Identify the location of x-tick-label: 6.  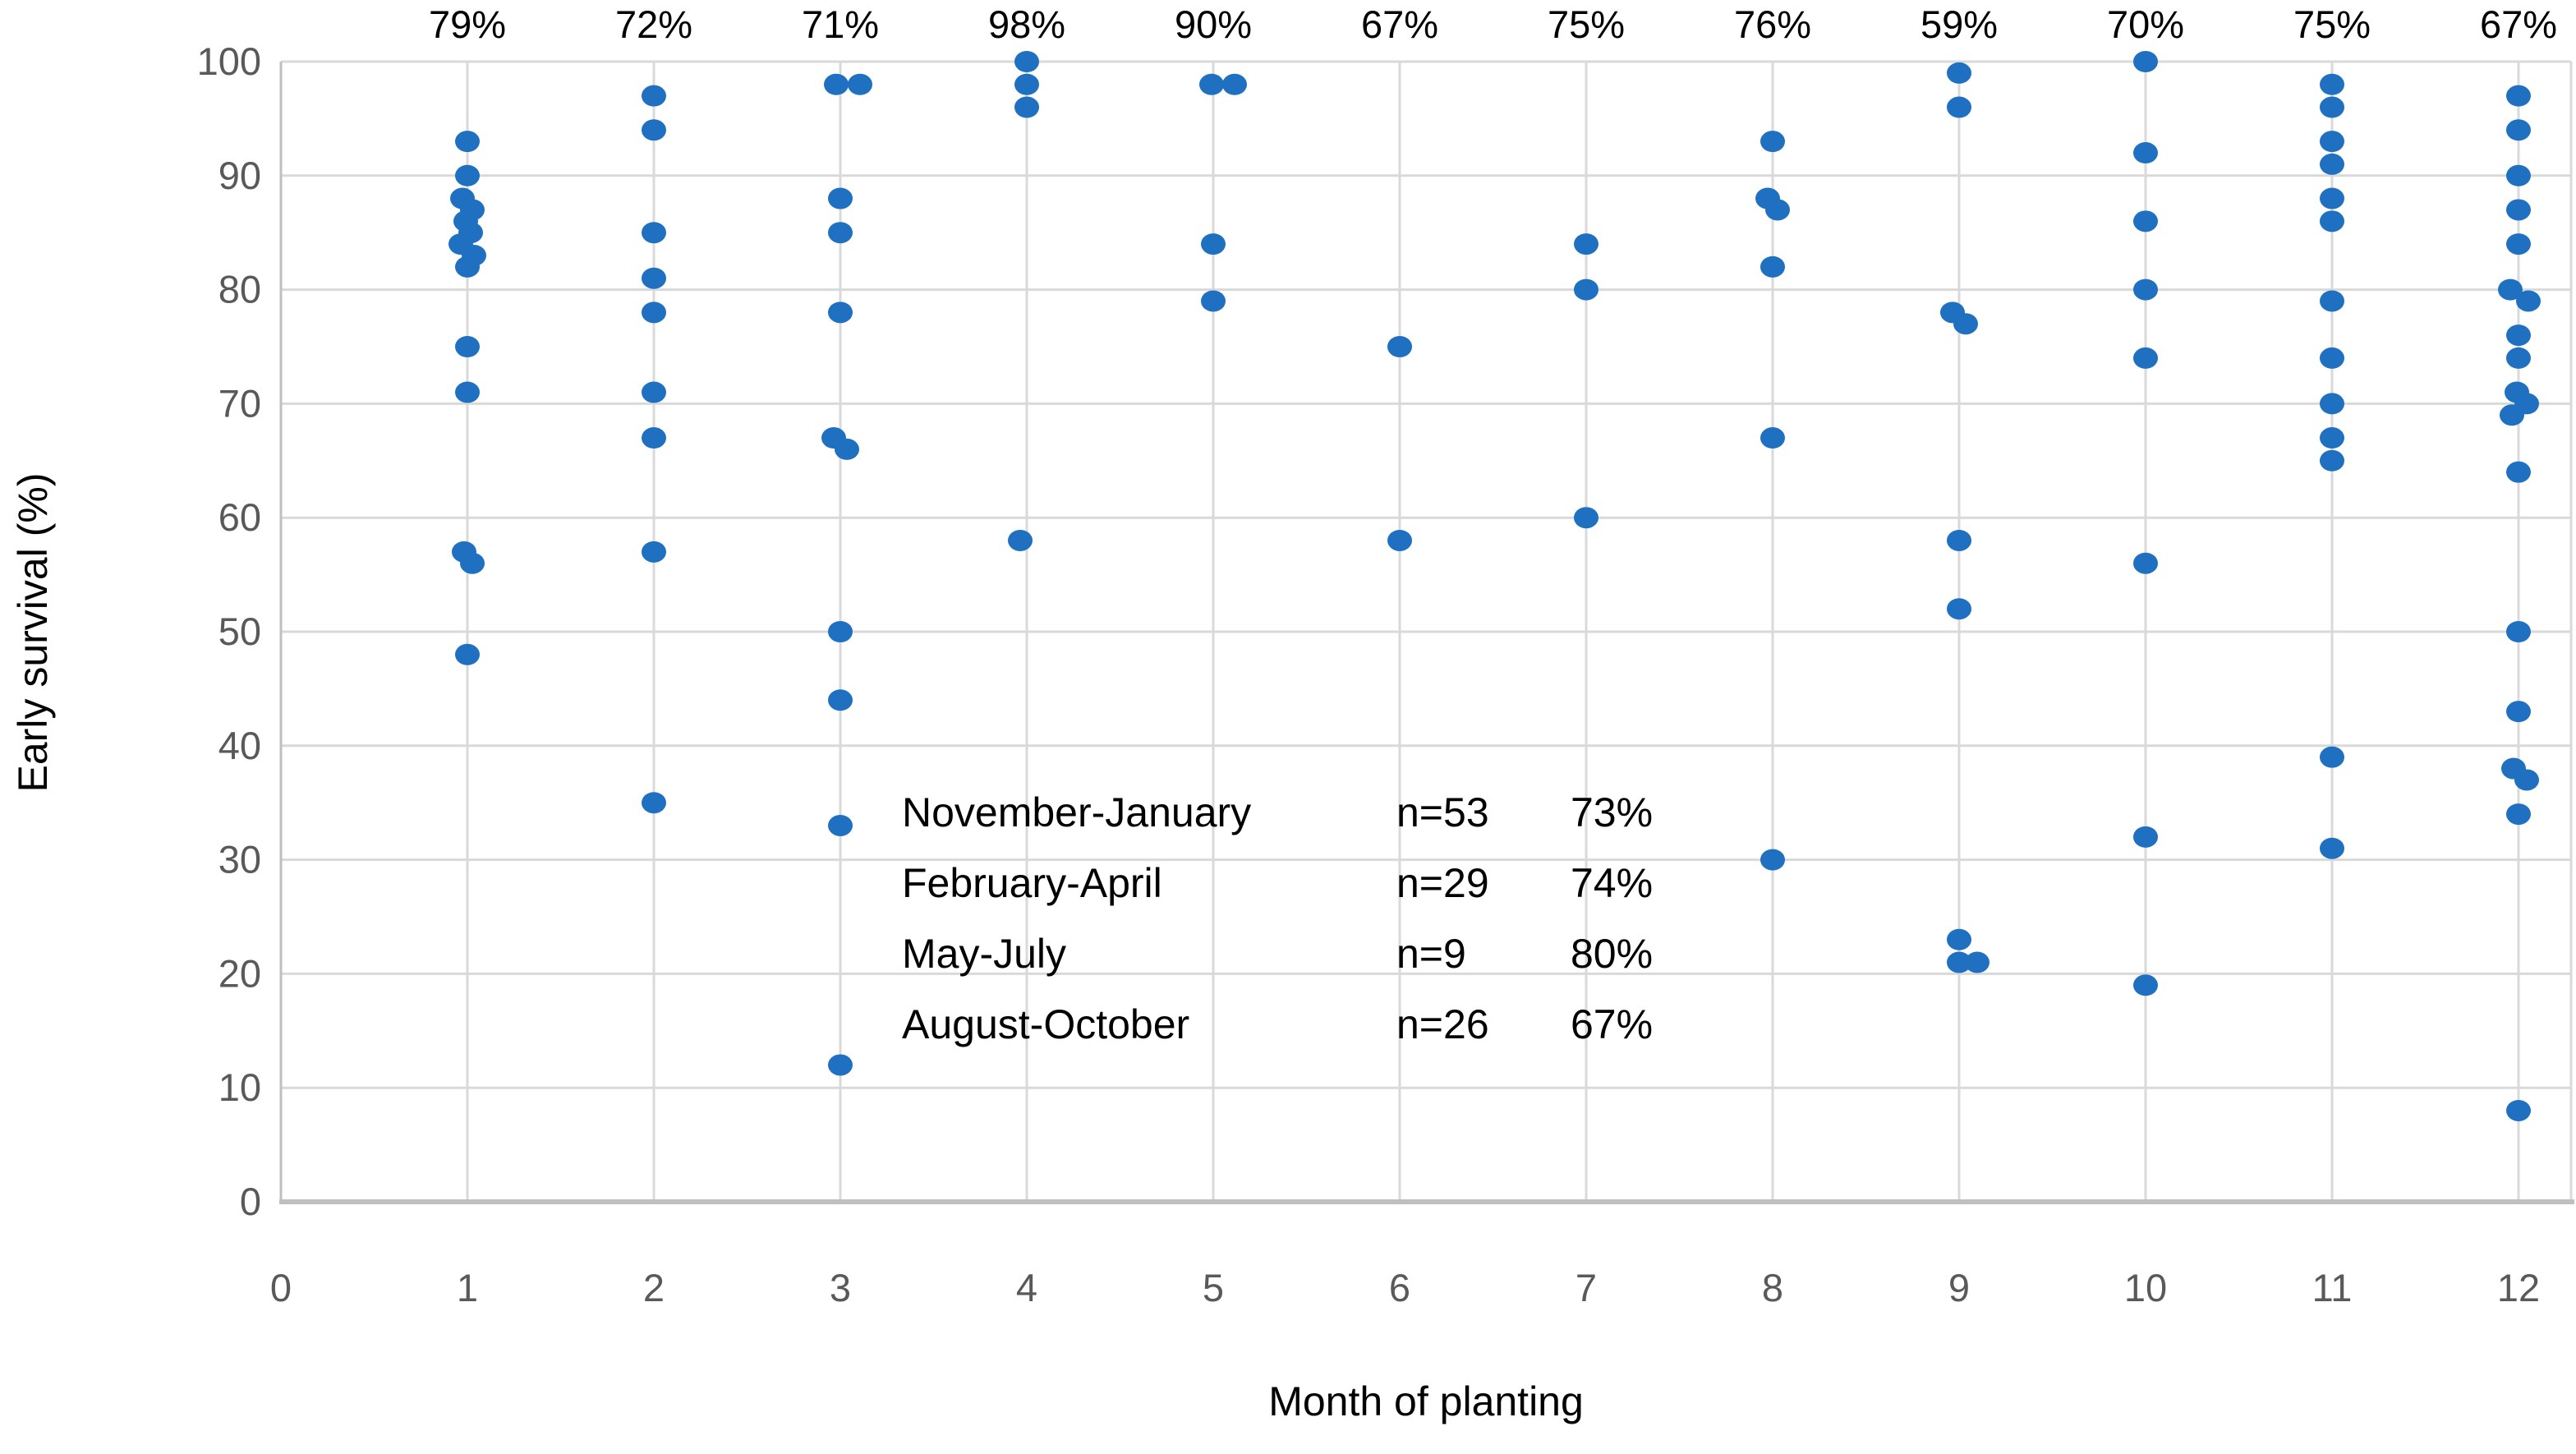
(1399, 1287).